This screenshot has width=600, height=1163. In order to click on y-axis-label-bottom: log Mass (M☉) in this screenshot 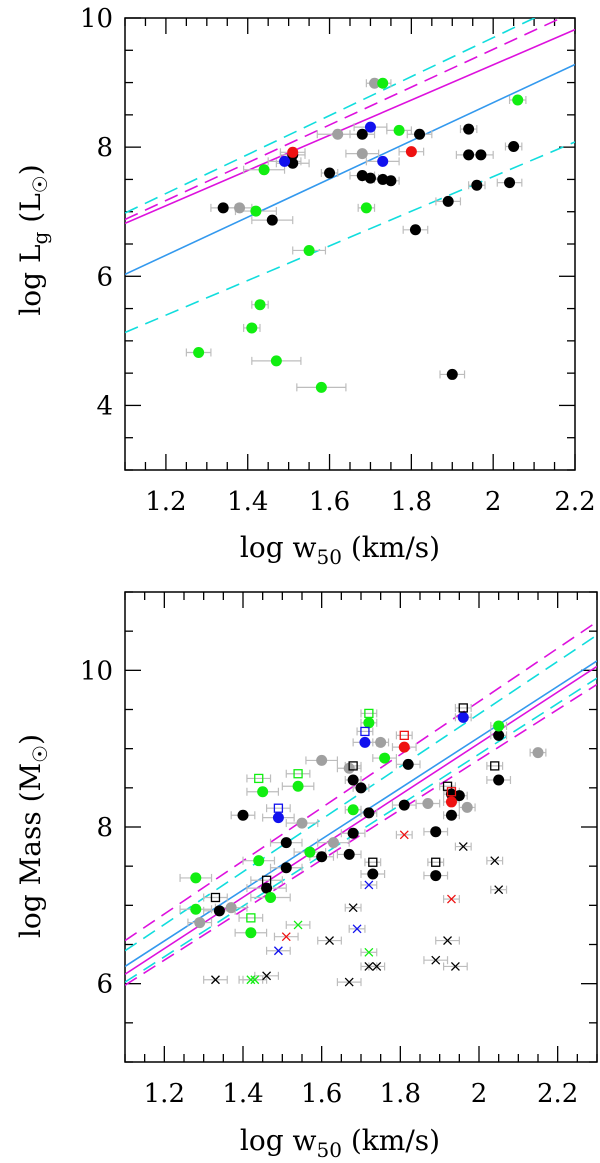, I will do `click(33, 836)`.